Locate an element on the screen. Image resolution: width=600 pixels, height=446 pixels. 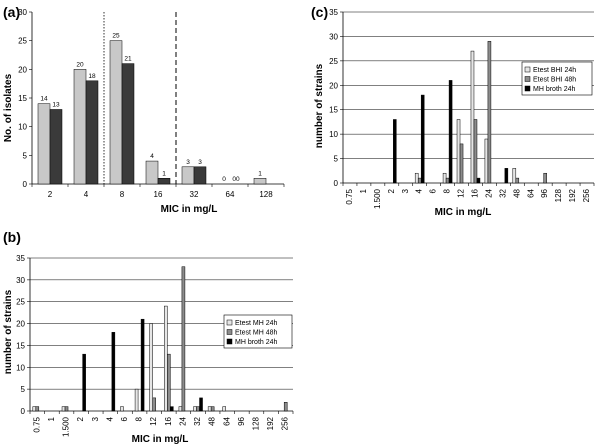
panel-c-x-tick-label: 24 is located at coordinates (488, 192).